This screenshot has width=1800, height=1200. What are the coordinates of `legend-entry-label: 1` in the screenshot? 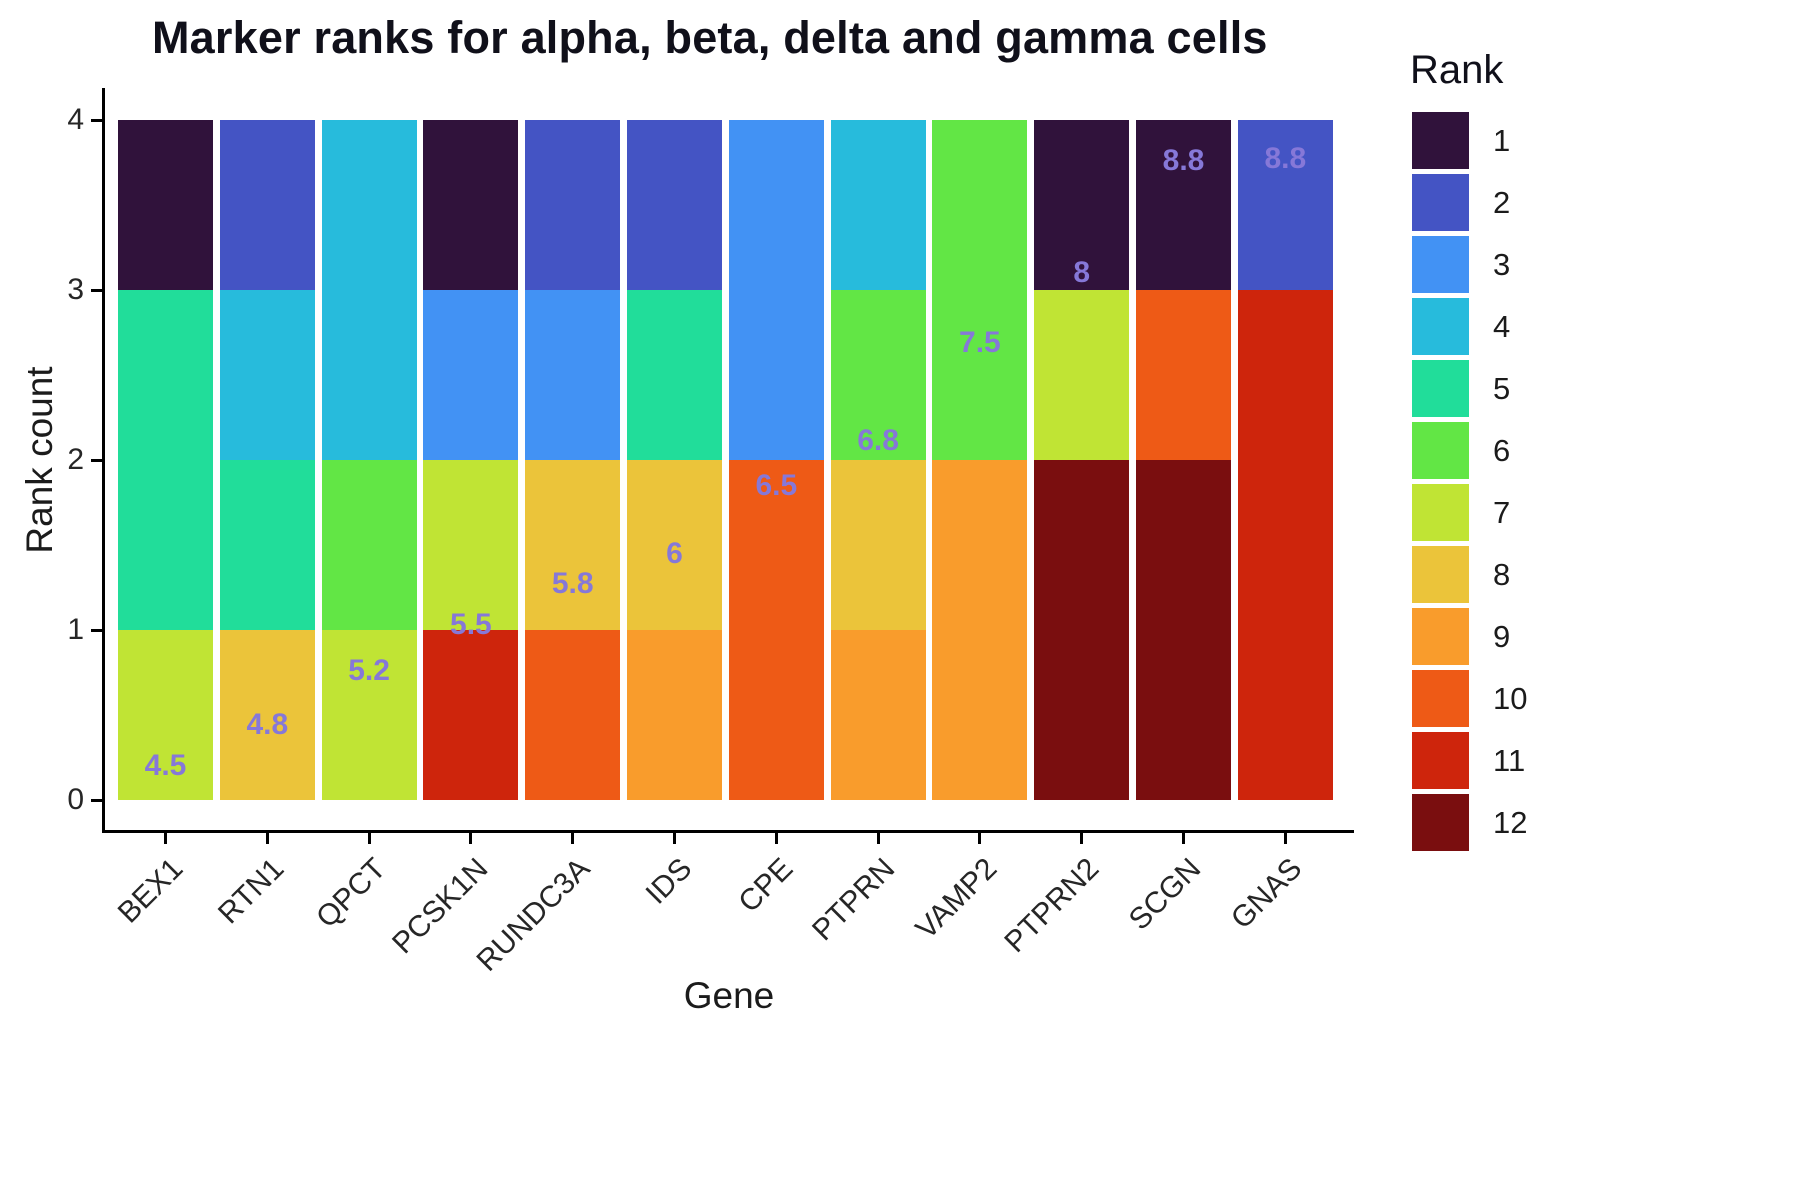 It's located at (1502, 140).